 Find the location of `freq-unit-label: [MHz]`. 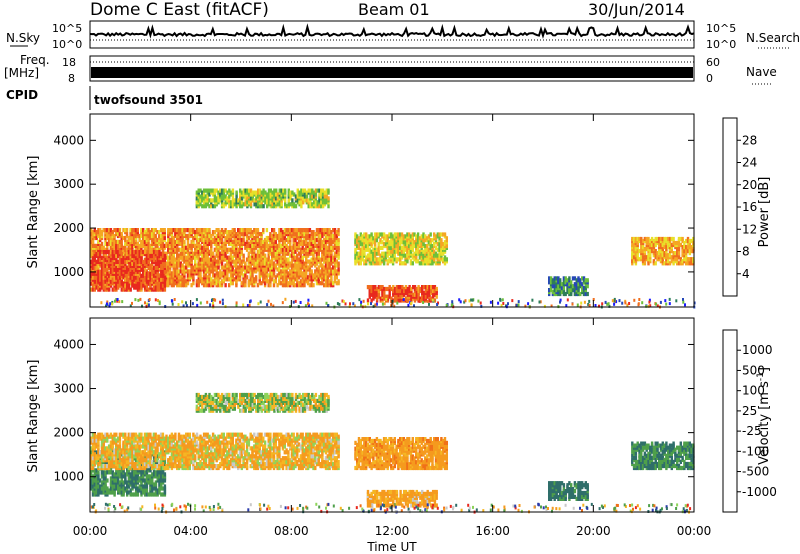

freq-unit-label: [MHz] is located at coordinates (21, 73).